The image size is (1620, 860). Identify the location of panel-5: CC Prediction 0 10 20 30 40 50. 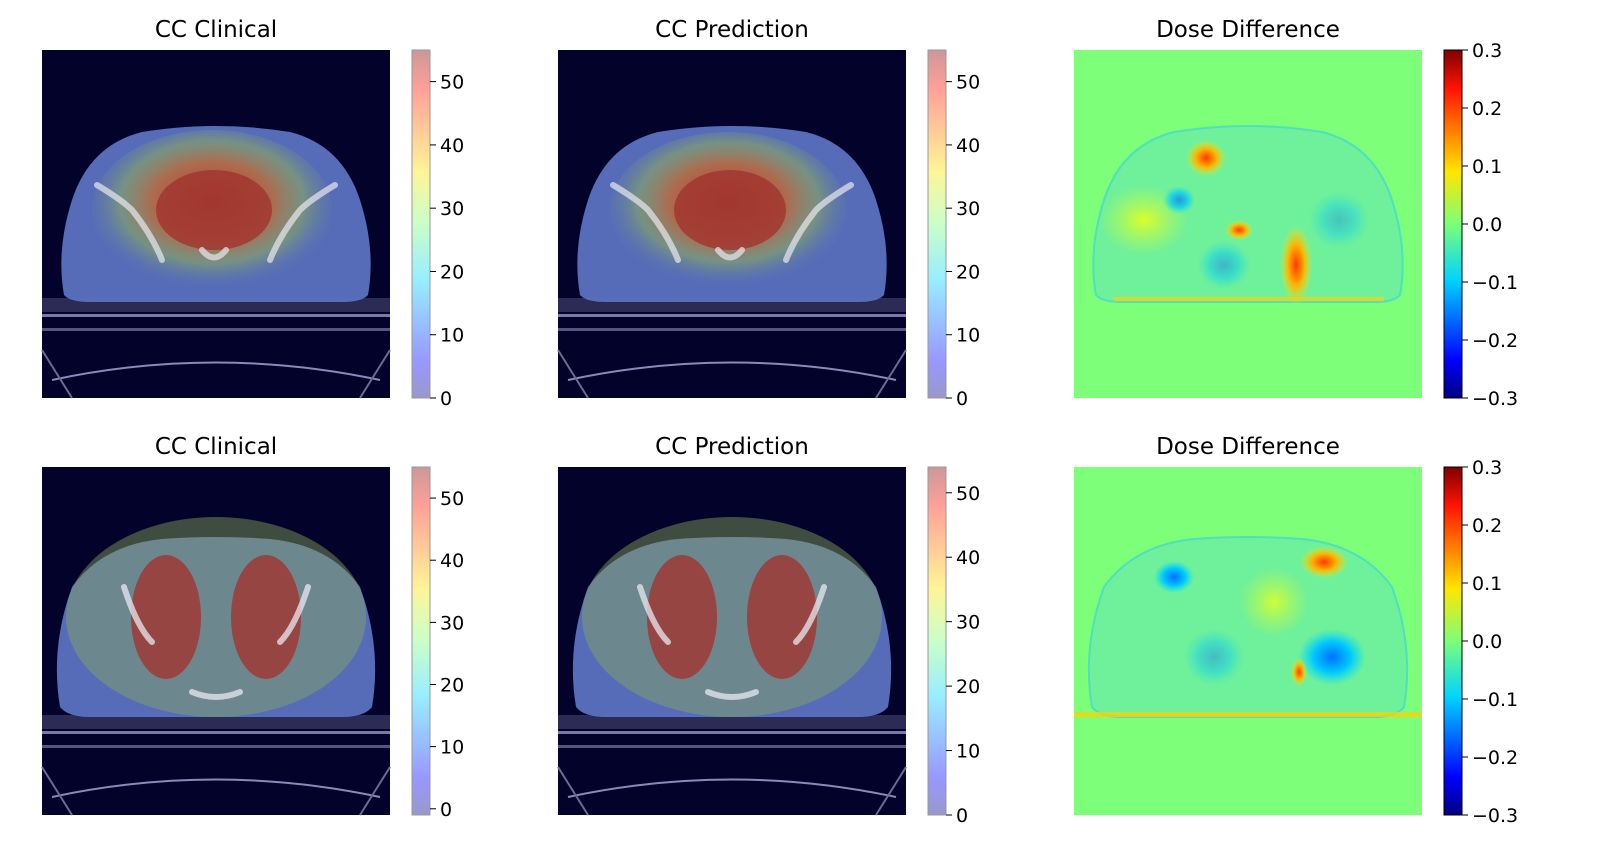
(768, 630).